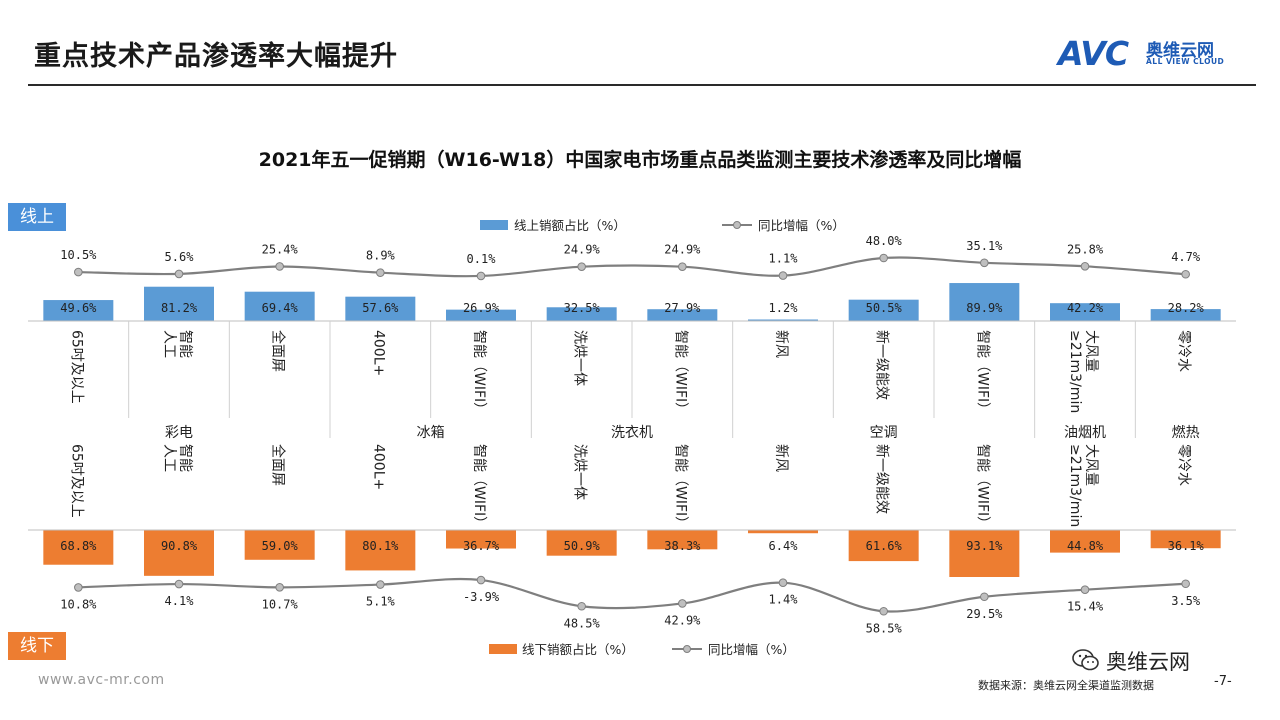 Image resolution: width=1280 pixels, height=720 pixels. Describe the element at coordinates (1223, 681) in the screenshot. I see `page-number: -7-` at that location.